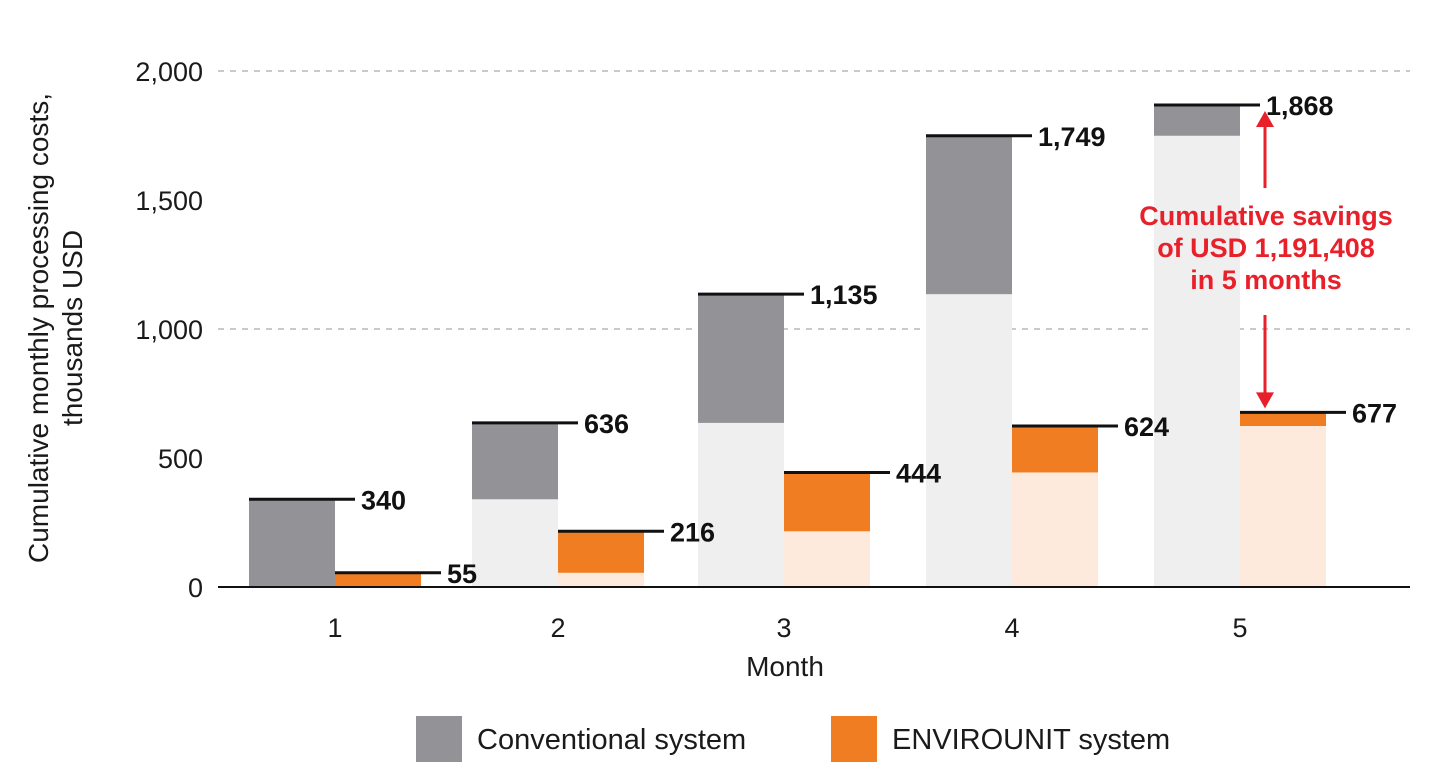 The width and height of the screenshot is (1440, 776). I want to click on envirounit-value-label-month-4: 624, so click(1146, 427).